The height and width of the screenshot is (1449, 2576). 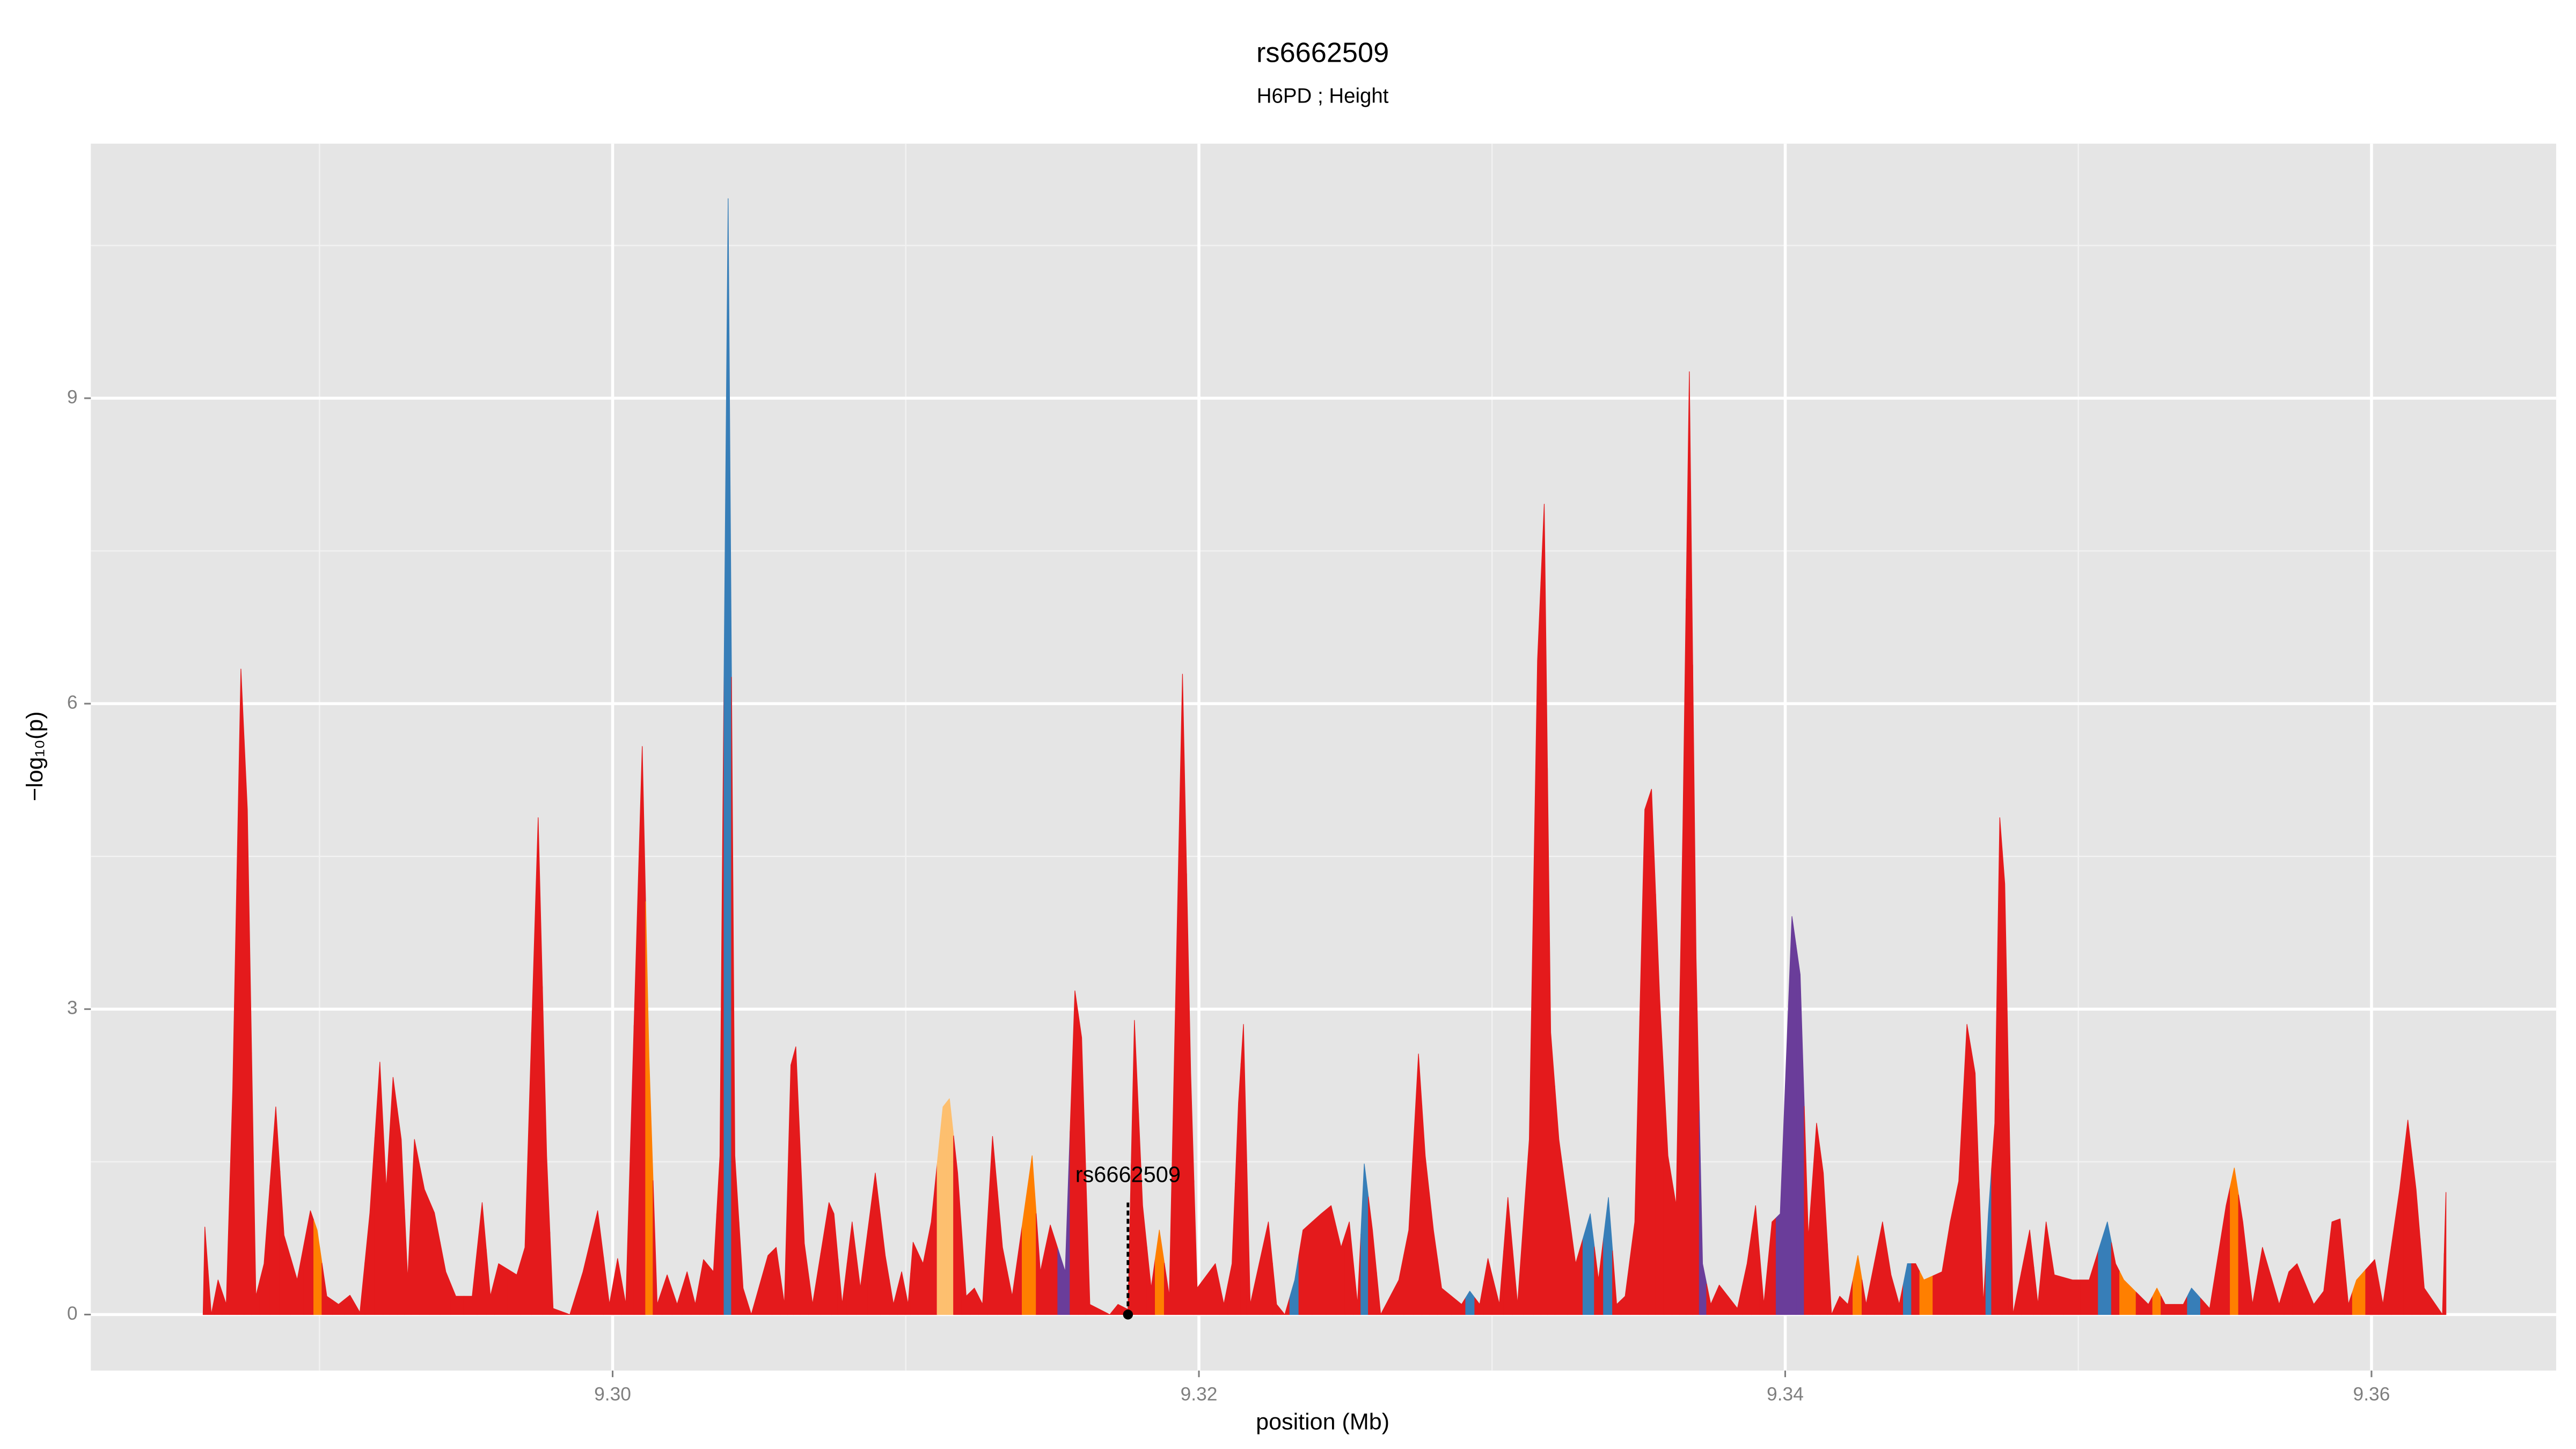 I want to click on x-tick-label: 9.34, so click(x=1785, y=1394).